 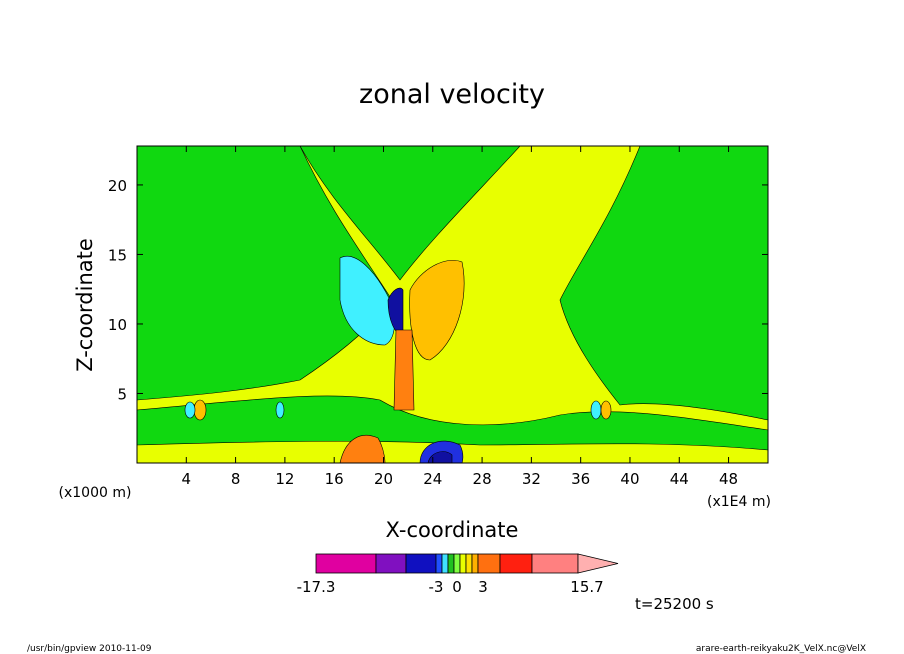 I want to click on field-bottom-darkblue, so click(x=440, y=457).